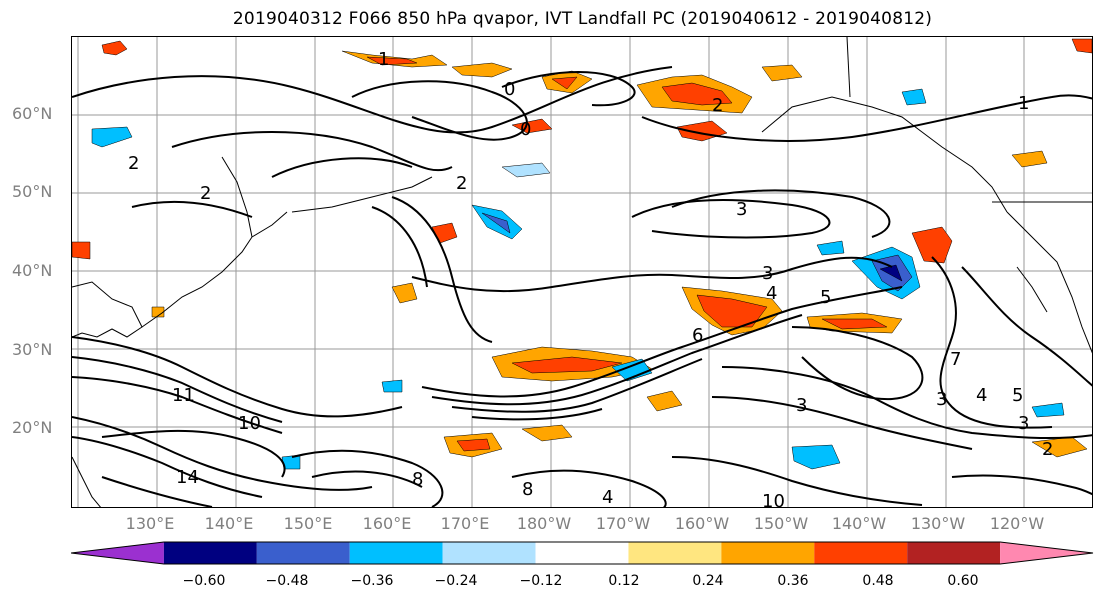 This screenshot has height=601, width=1105. Describe the element at coordinates (544, 523) in the screenshot. I see `lon-label: 180°W` at that location.